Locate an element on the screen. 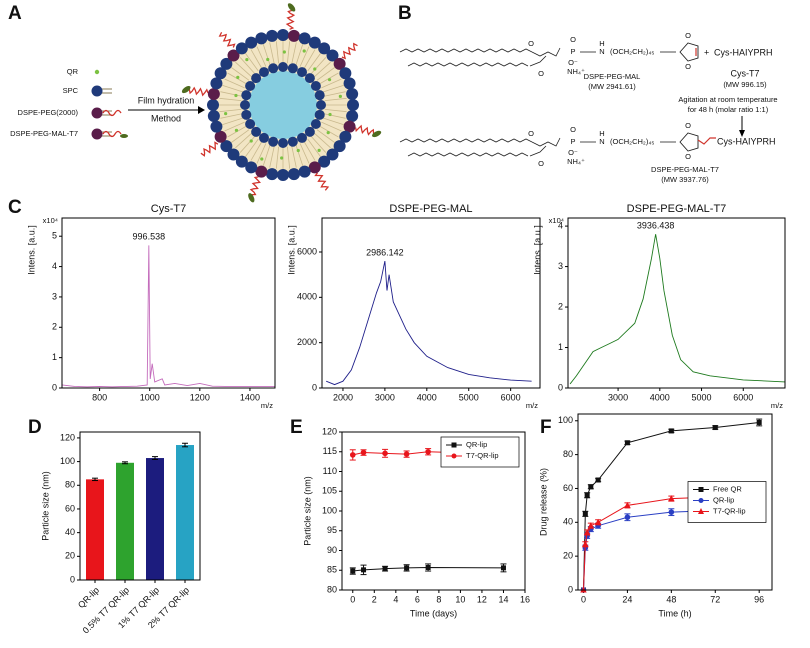  x-tick-label: 96 is located at coordinates (759, 599).